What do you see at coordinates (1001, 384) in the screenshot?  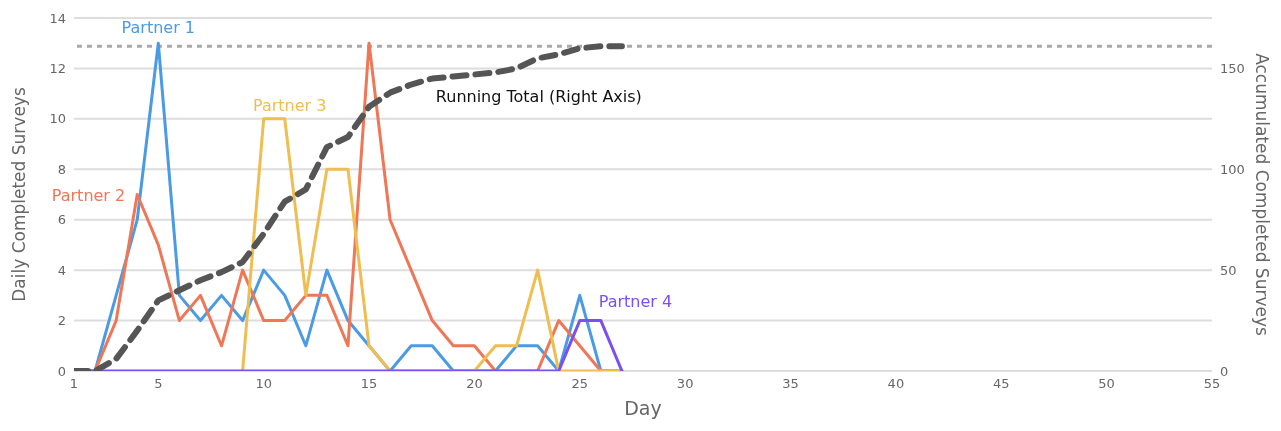 I see `x-tick-label: 45` at bounding box center [1001, 384].